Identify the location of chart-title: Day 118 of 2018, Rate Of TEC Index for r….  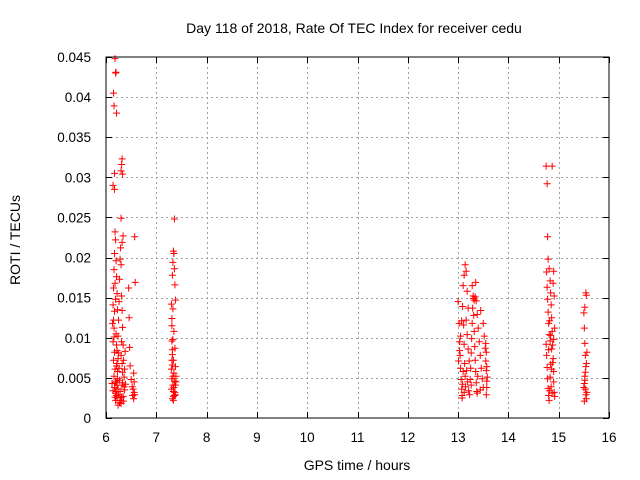
(354, 28).